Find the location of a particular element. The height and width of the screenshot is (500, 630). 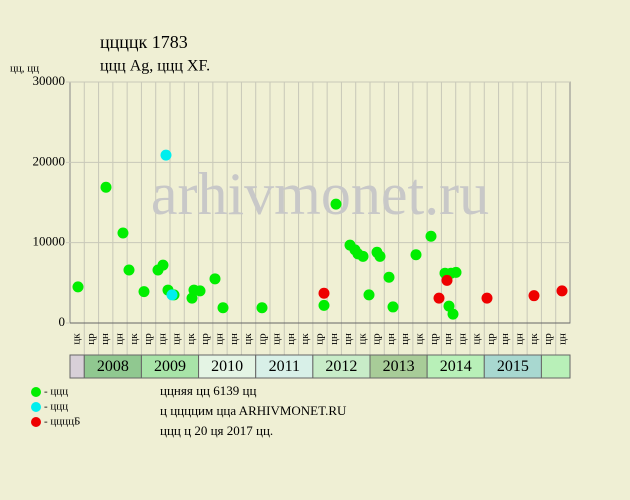

year-label: 2013 is located at coordinates (399, 366).